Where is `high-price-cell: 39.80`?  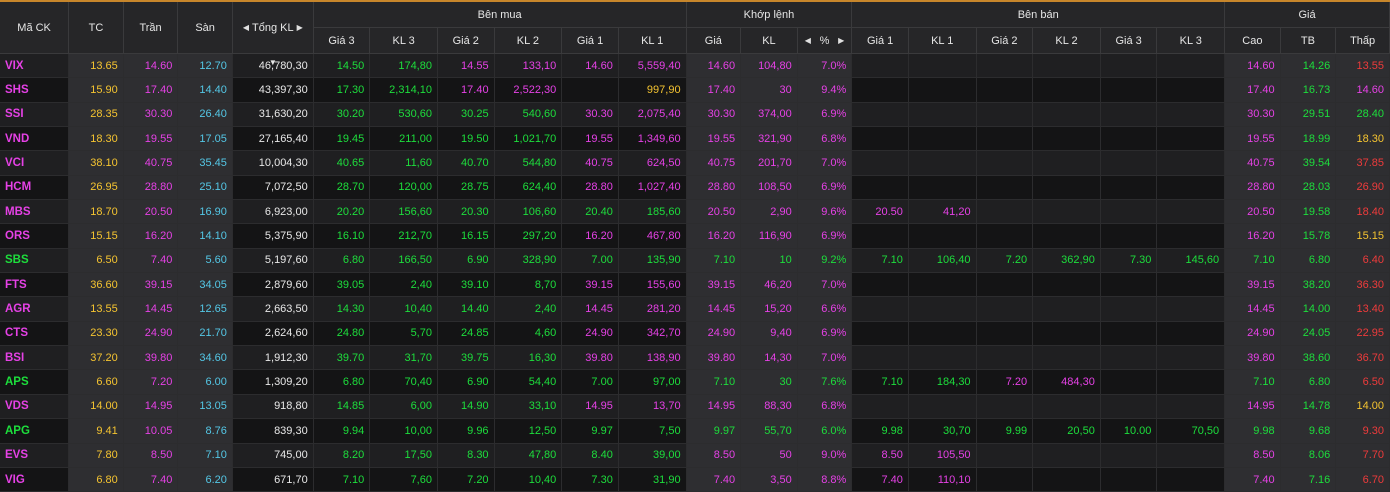 high-price-cell: 39.80 is located at coordinates (1252, 358).